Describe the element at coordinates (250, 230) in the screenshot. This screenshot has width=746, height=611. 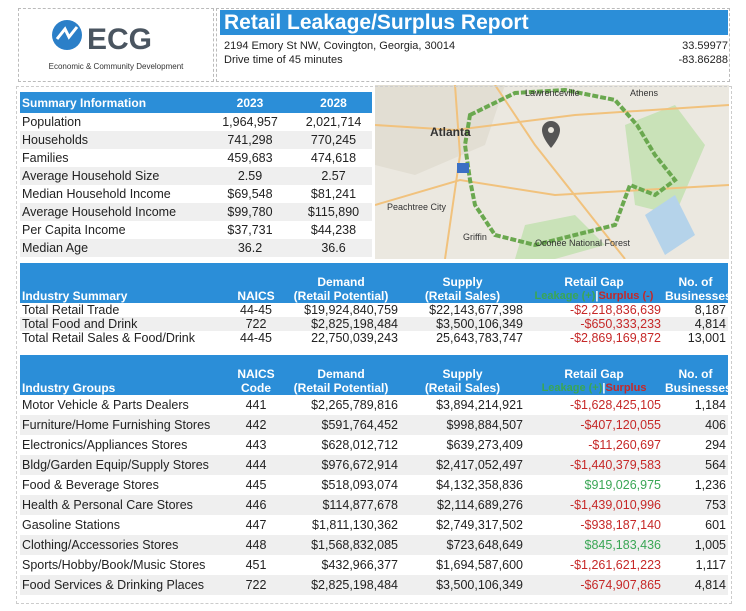
I see `cell: $37,731` at that location.